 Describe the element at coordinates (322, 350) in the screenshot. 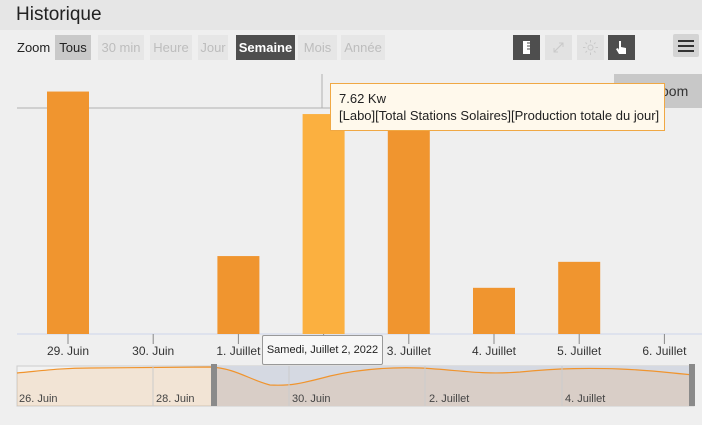

I see `crosshair-date-label: Samedi, Juillet 2, 2022` at that location.